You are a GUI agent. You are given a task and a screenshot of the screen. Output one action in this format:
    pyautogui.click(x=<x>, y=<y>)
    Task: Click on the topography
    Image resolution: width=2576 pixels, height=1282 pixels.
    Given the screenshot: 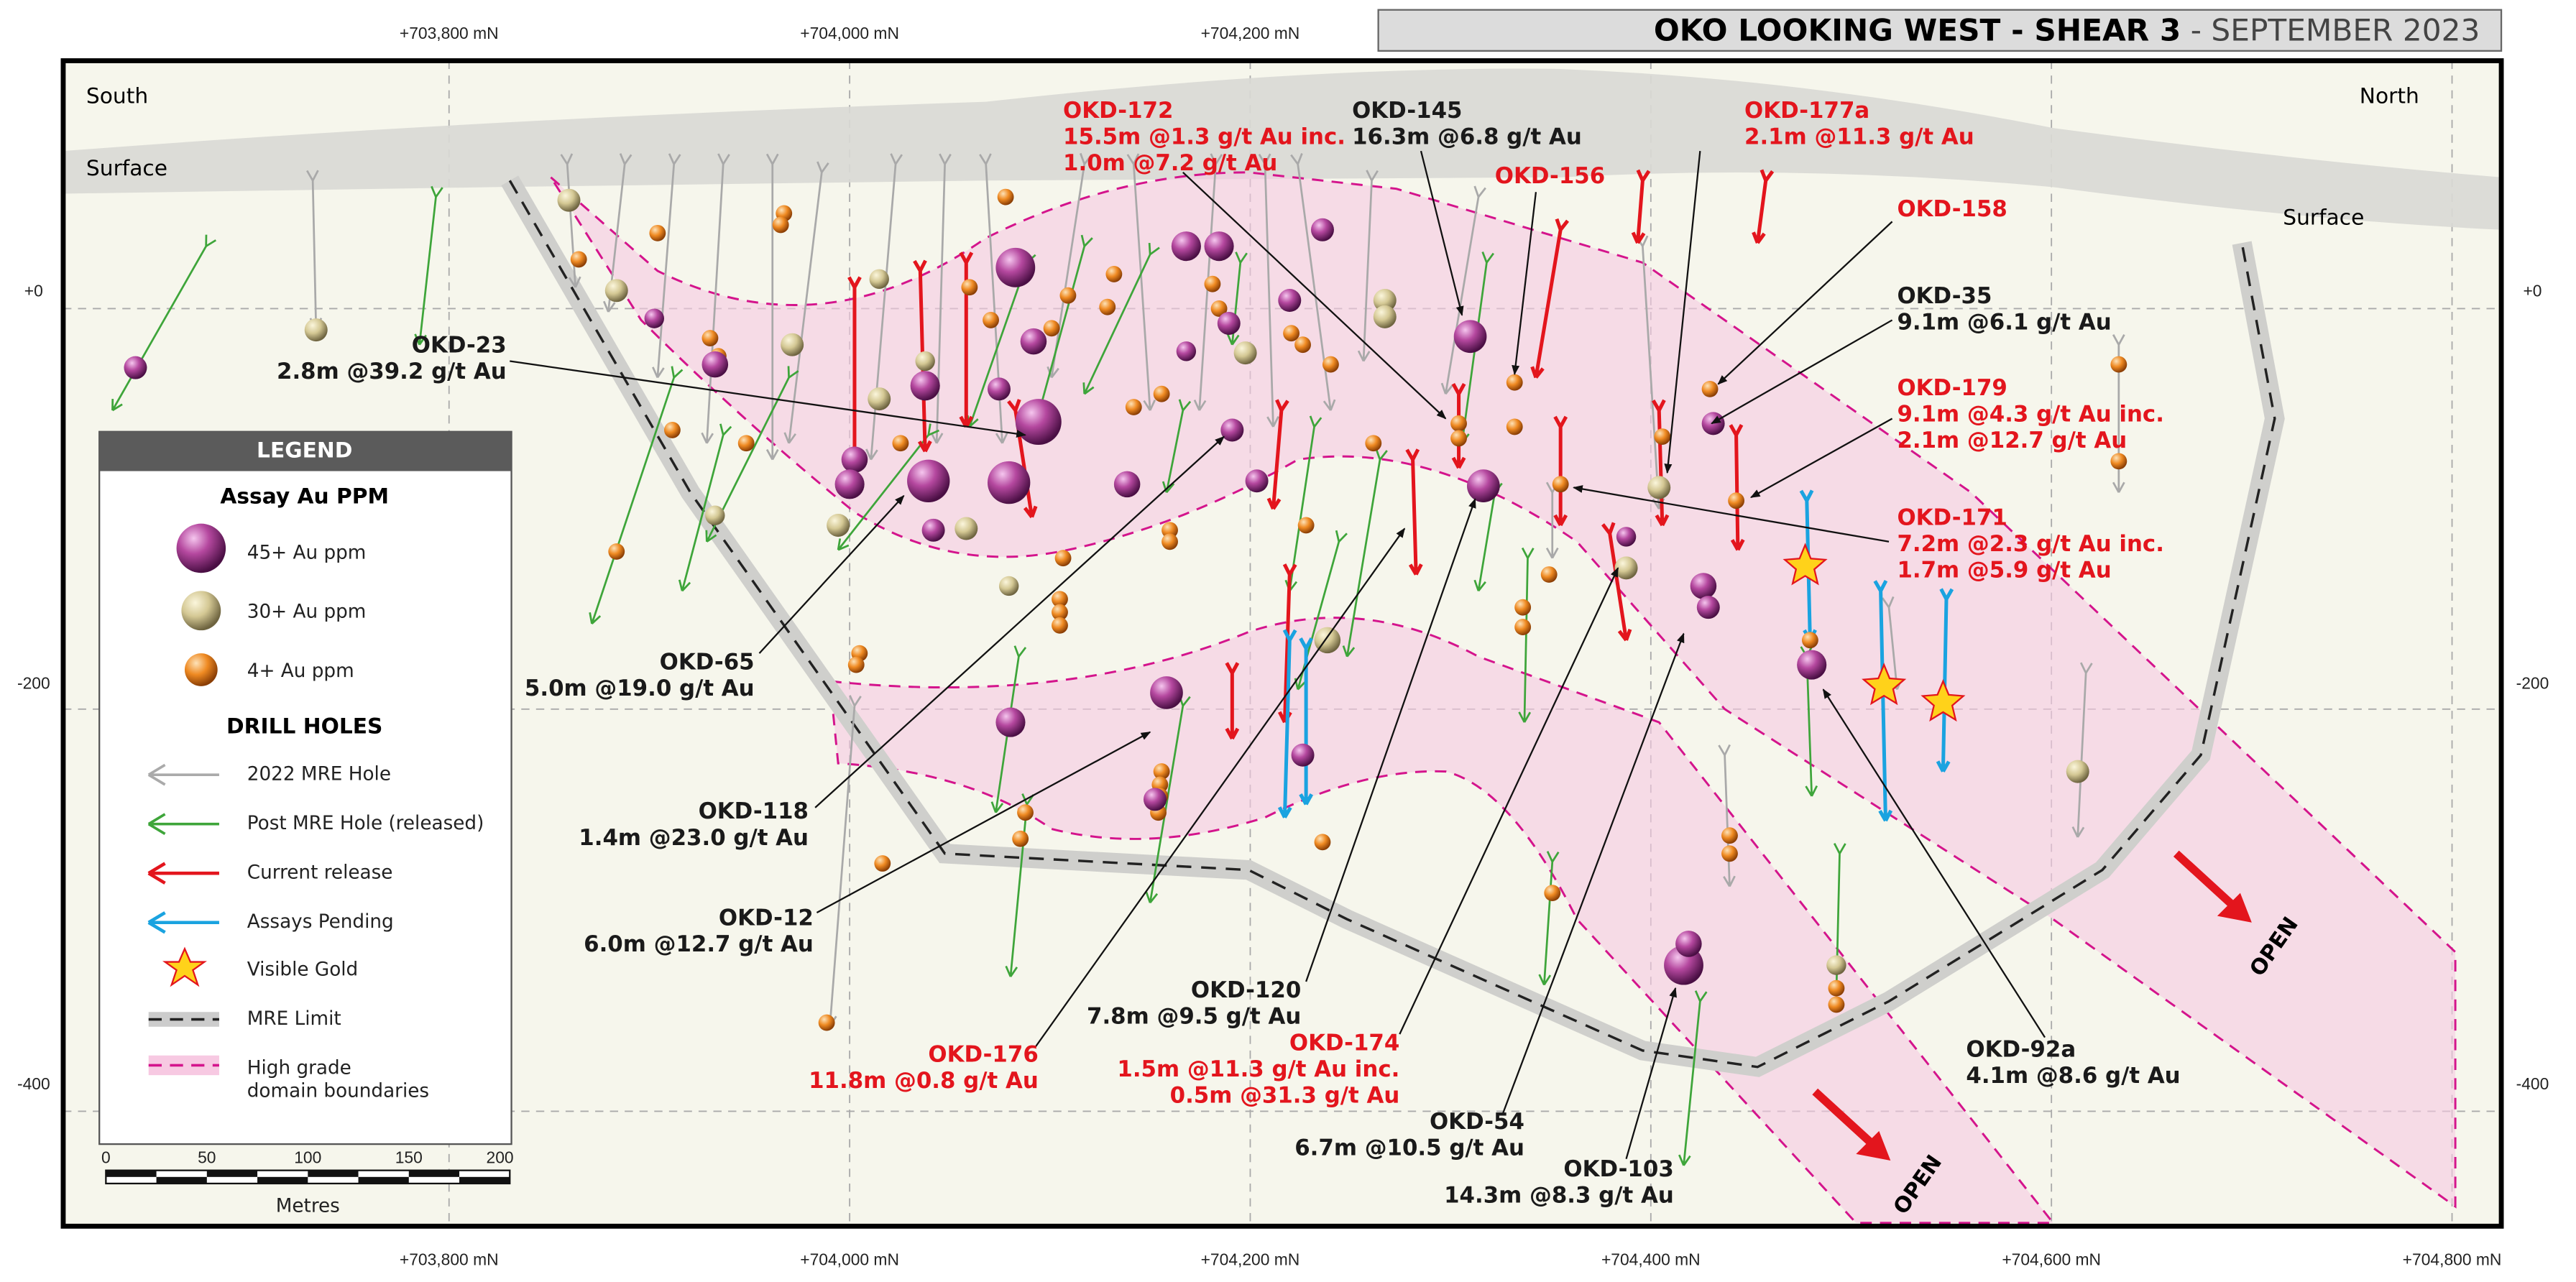 What is the action you would take?
    pyautogui.click(x=1282, y=149)
    